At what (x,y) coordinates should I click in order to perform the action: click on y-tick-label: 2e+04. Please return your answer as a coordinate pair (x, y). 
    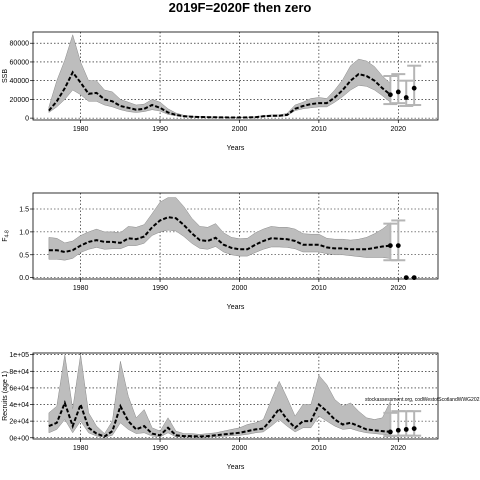
    Looking at the image, I should click on (19, 422).